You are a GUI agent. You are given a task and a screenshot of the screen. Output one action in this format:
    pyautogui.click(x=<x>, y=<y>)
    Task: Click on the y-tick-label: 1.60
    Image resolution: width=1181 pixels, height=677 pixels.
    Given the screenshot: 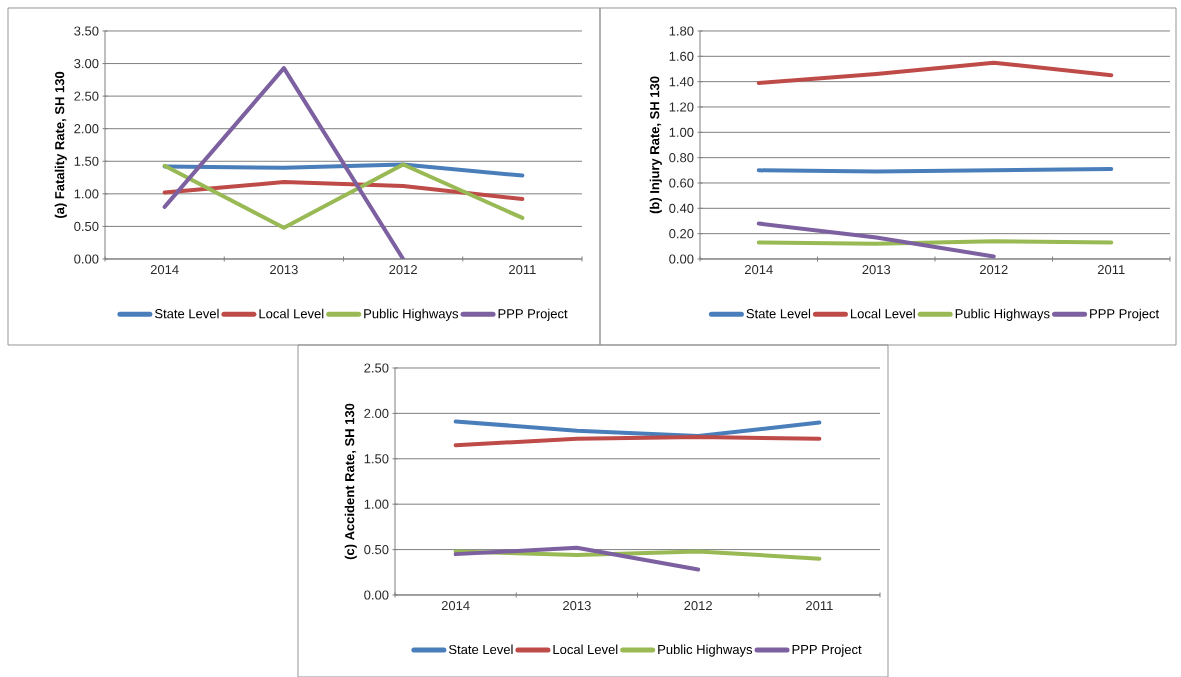 What is the action you would take?
    pyautogui.click(x=681, y=56)
    